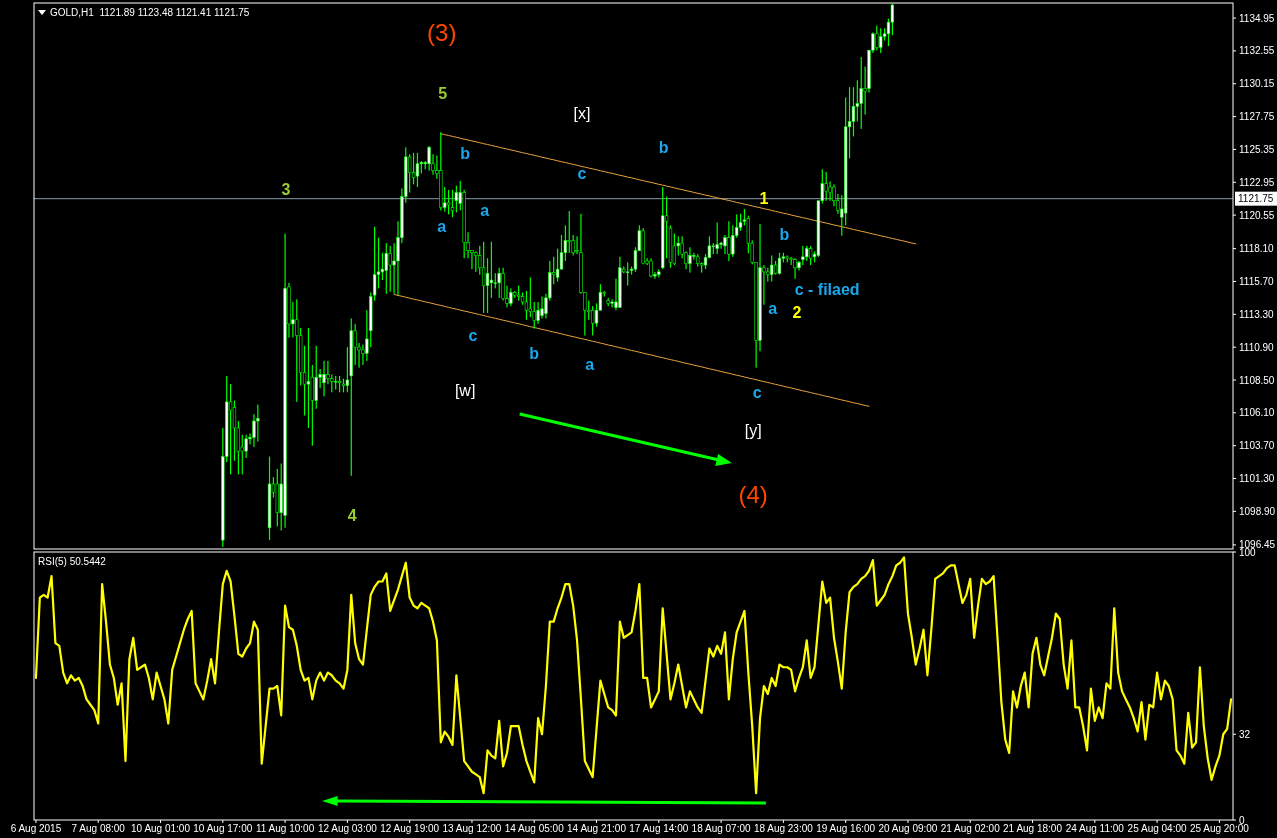 The image size is (1277, 838). Describe the element at coordinates (827, 289) in the screenshot. I see `annotation: c - filaed` at that location.